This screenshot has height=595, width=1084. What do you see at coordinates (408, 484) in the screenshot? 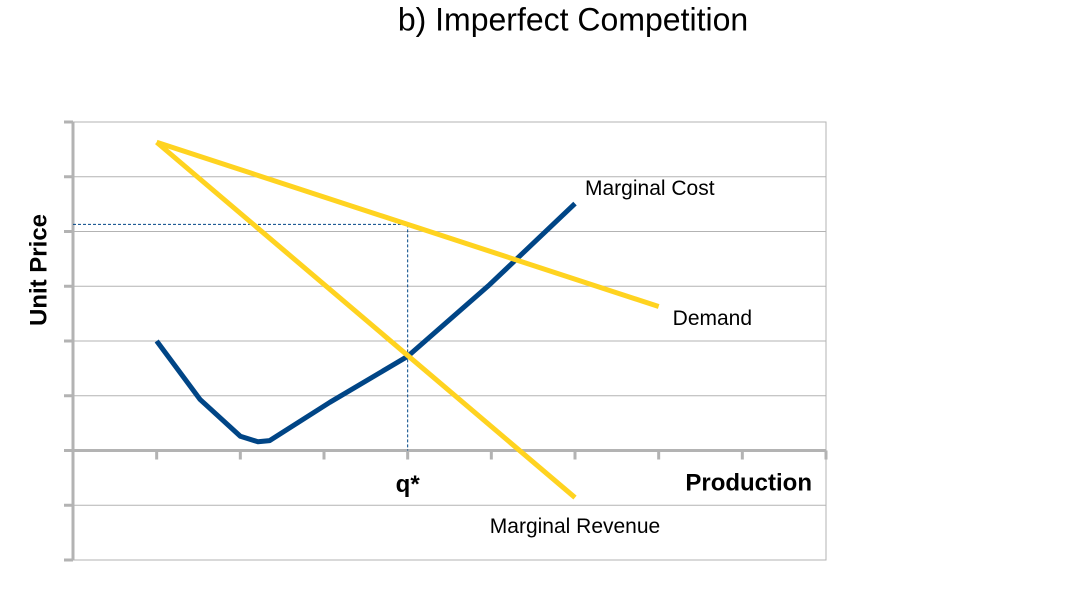
I see `marker-label: q*` at bounding box center [408, 484].